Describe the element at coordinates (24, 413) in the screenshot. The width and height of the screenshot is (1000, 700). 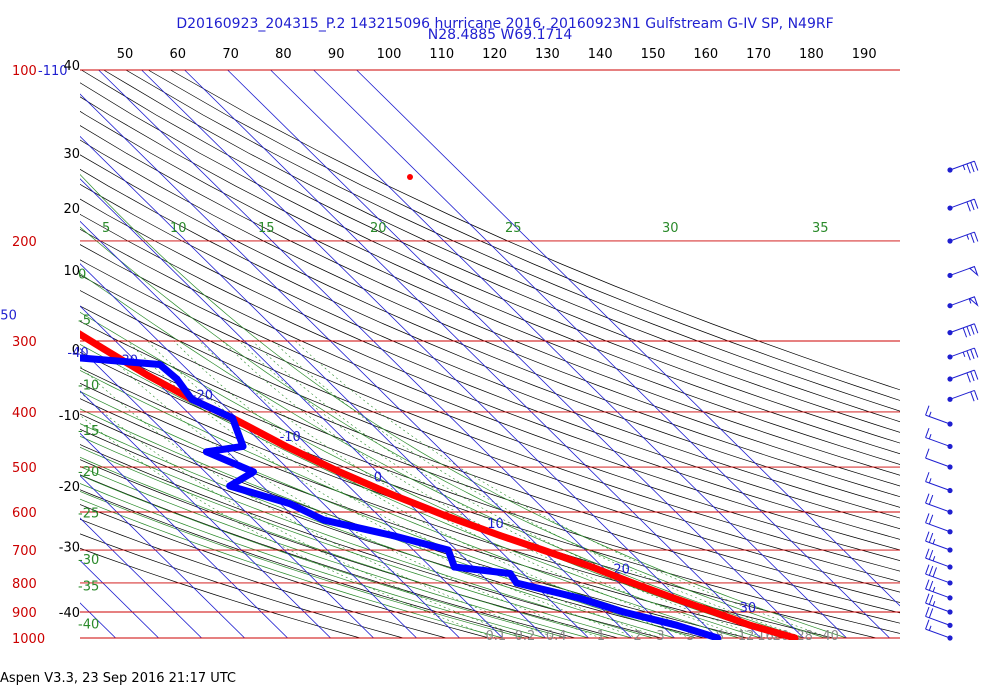
I see `pressure-label: 400` at that location.